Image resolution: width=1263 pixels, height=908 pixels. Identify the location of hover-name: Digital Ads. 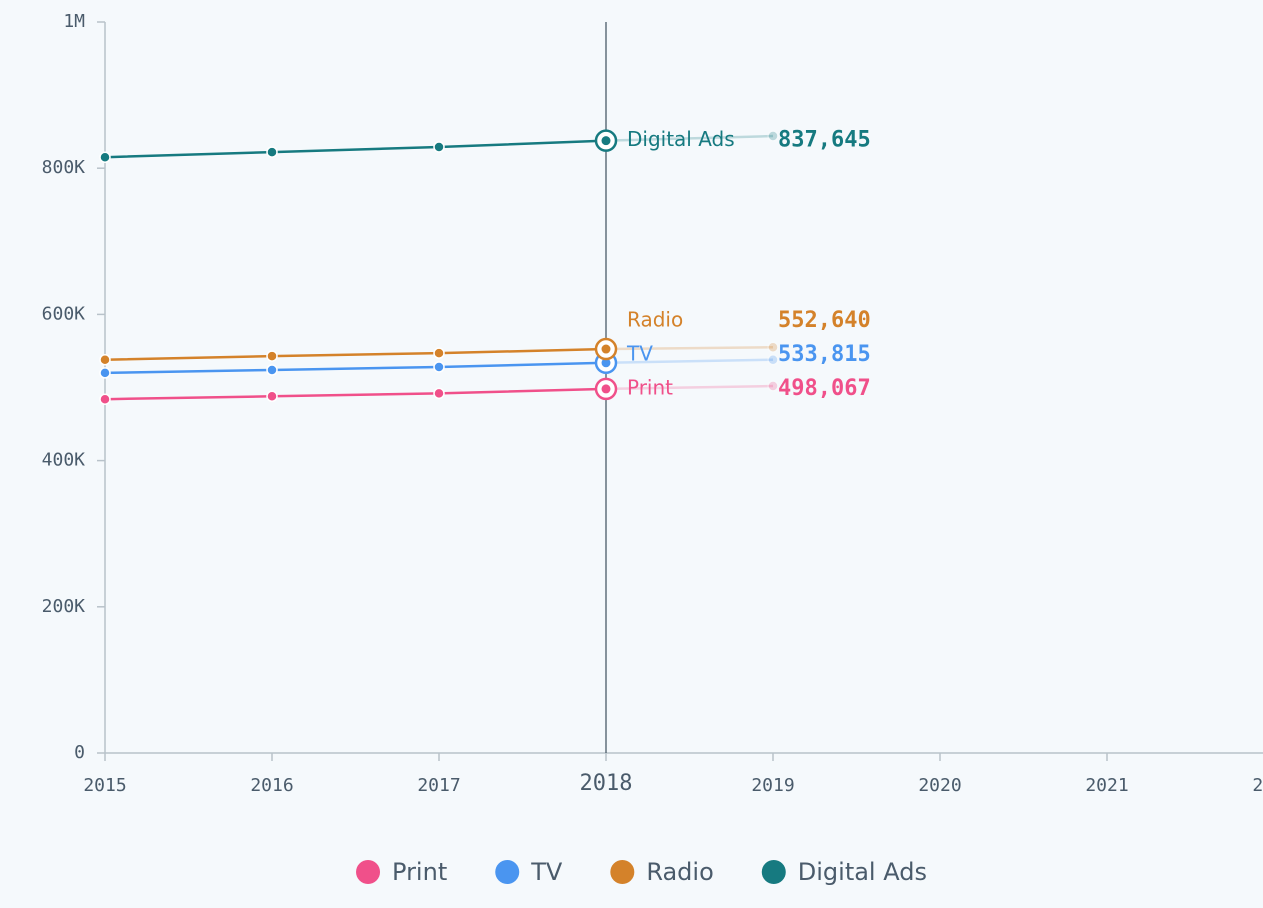
(681, 139).